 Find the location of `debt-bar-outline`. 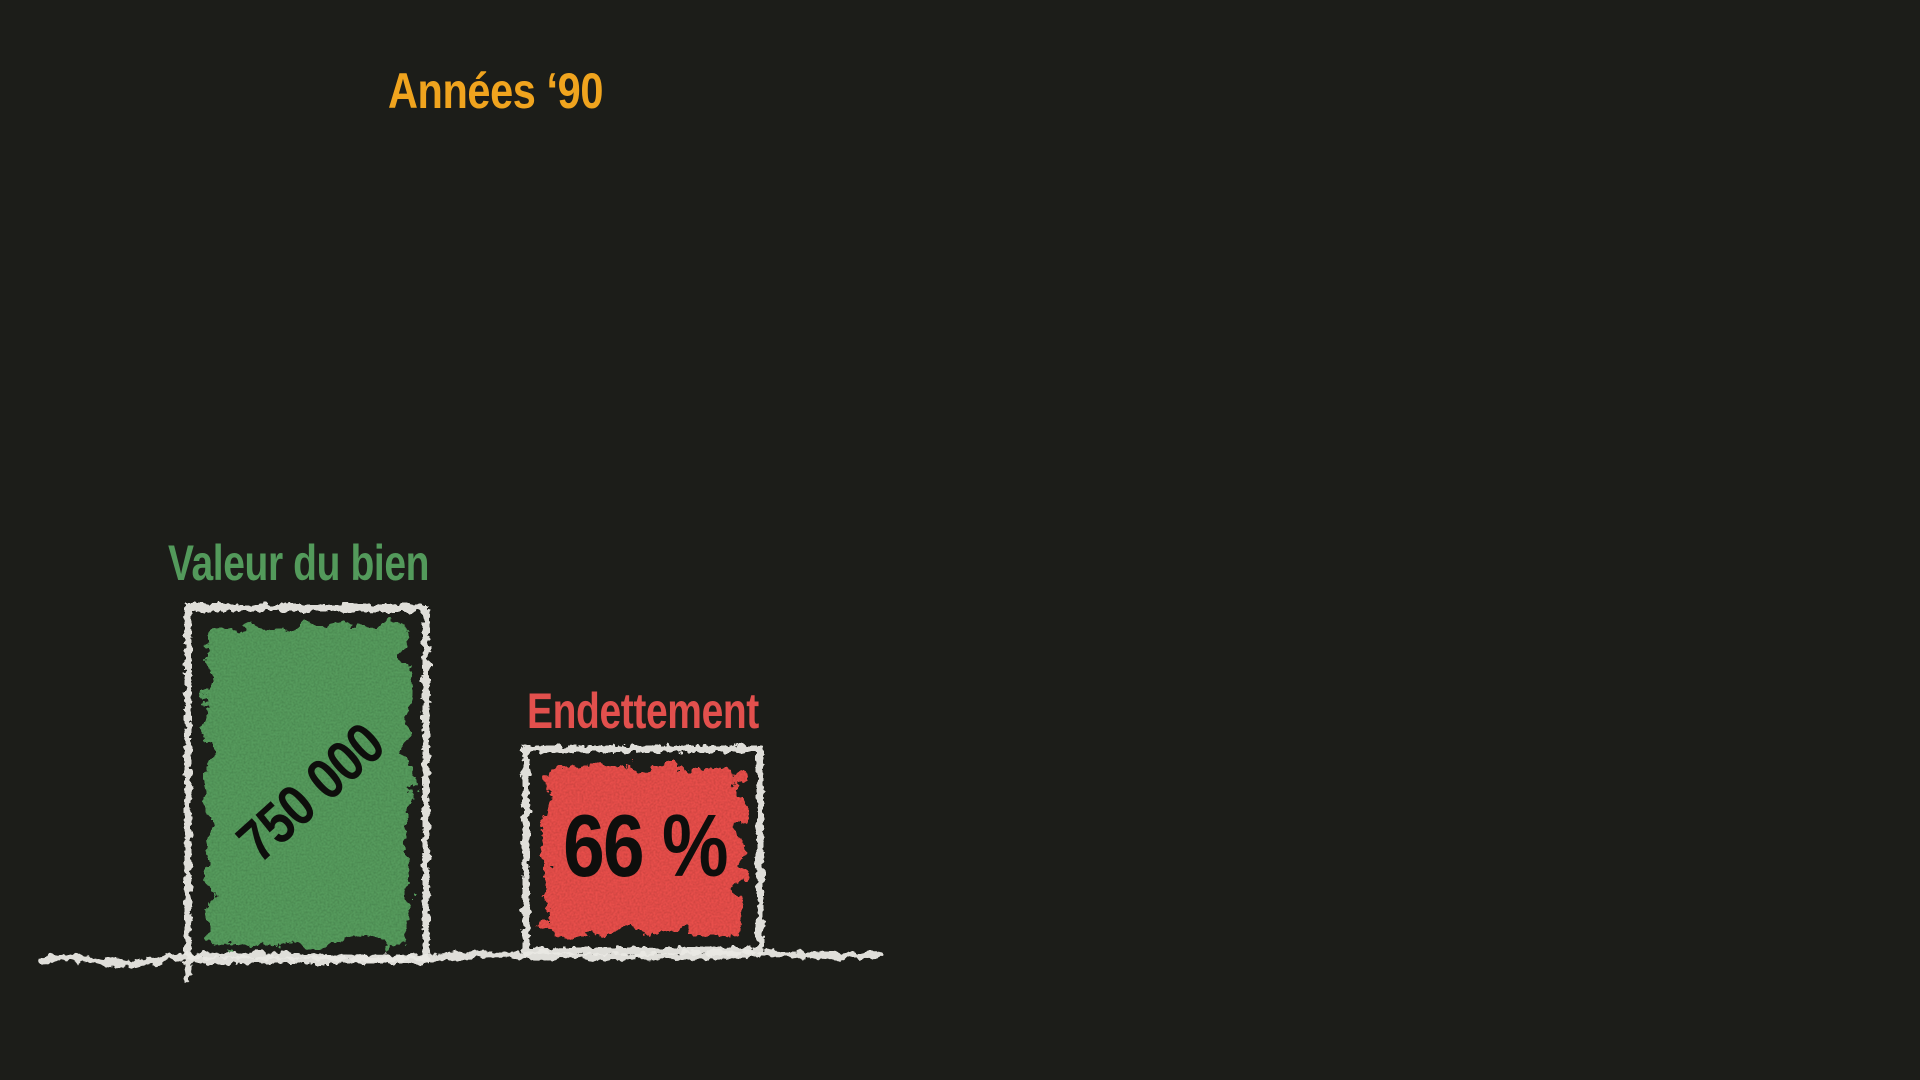

debt-bar-outline is located at coordinates (643, 850).